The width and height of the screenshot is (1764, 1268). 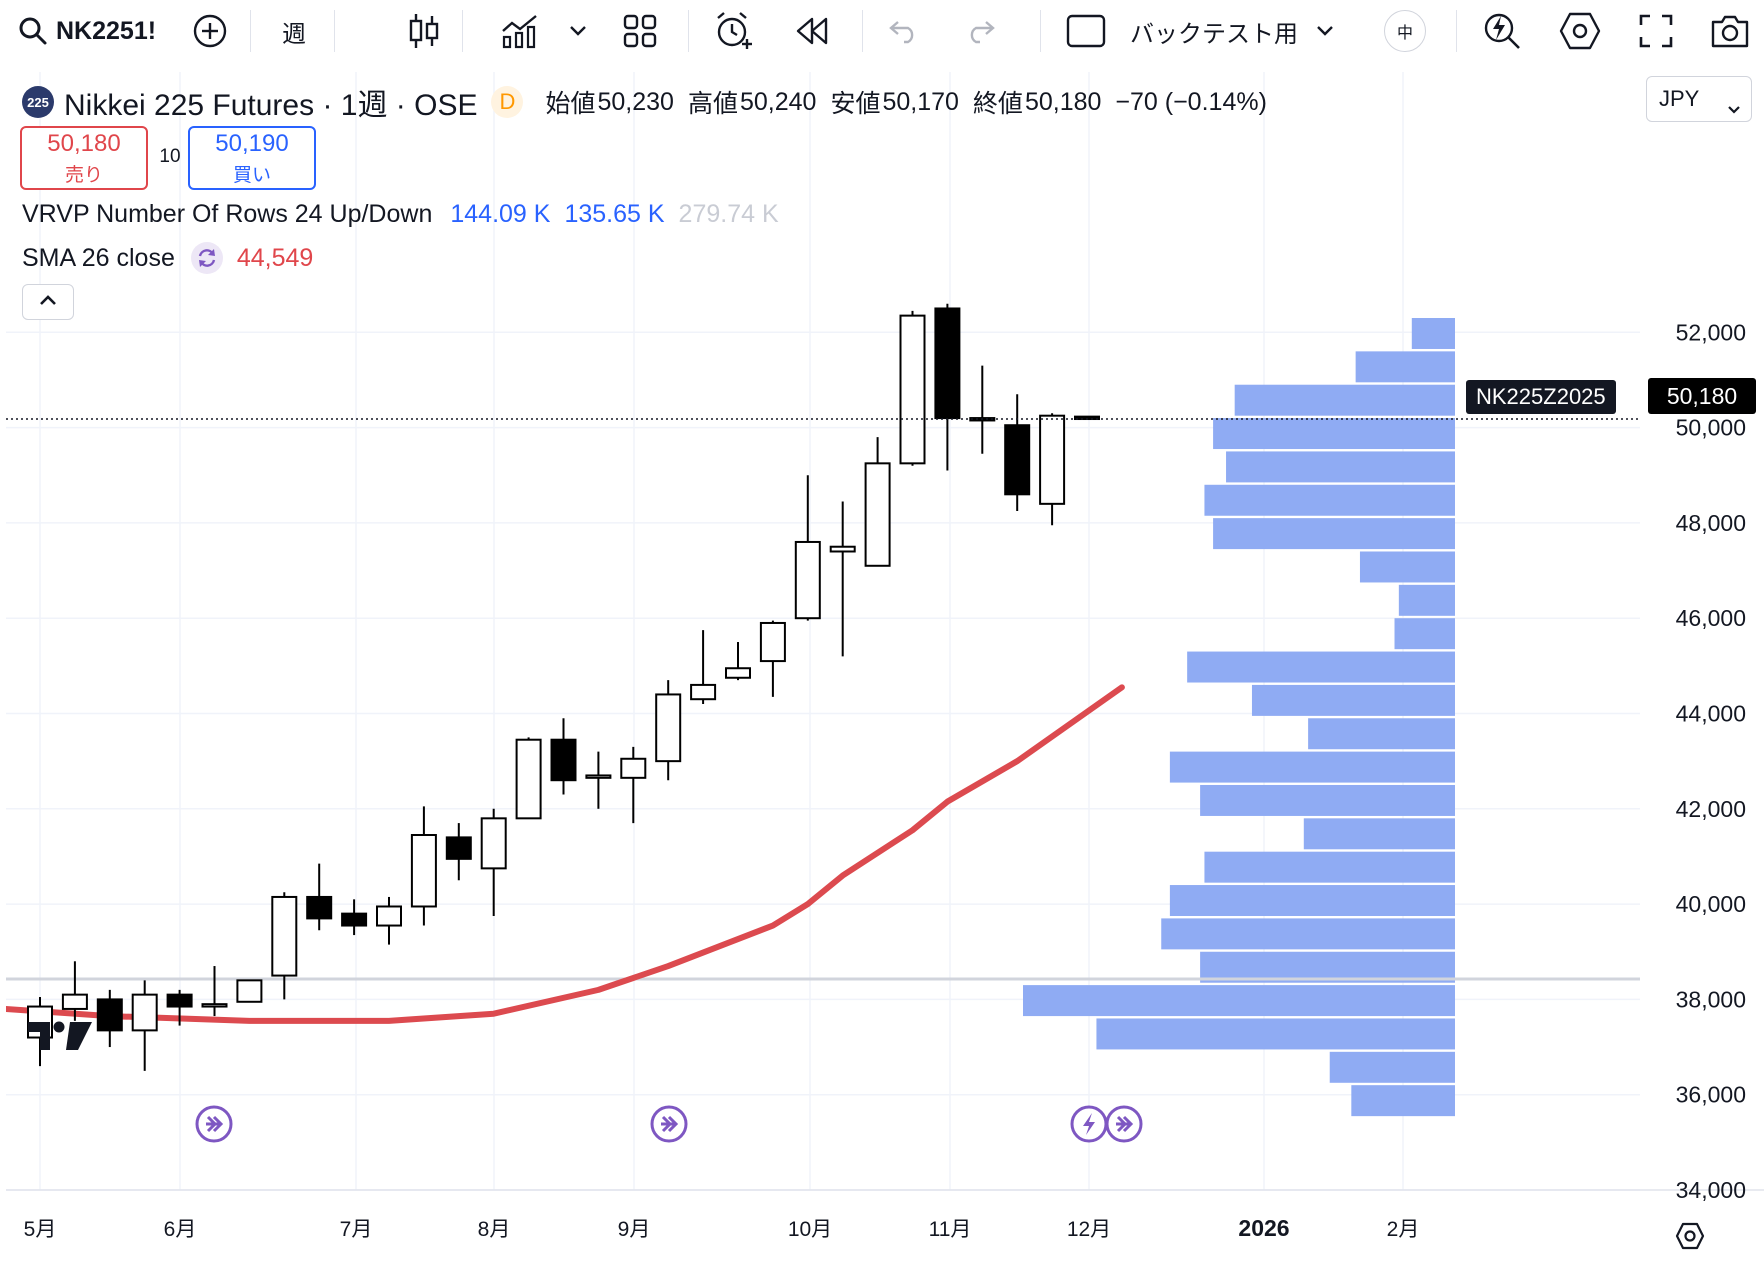 What do you see at coordinates (734, 31) in the screenshot?
I see `alert-button` at bounding box center [734, 31].